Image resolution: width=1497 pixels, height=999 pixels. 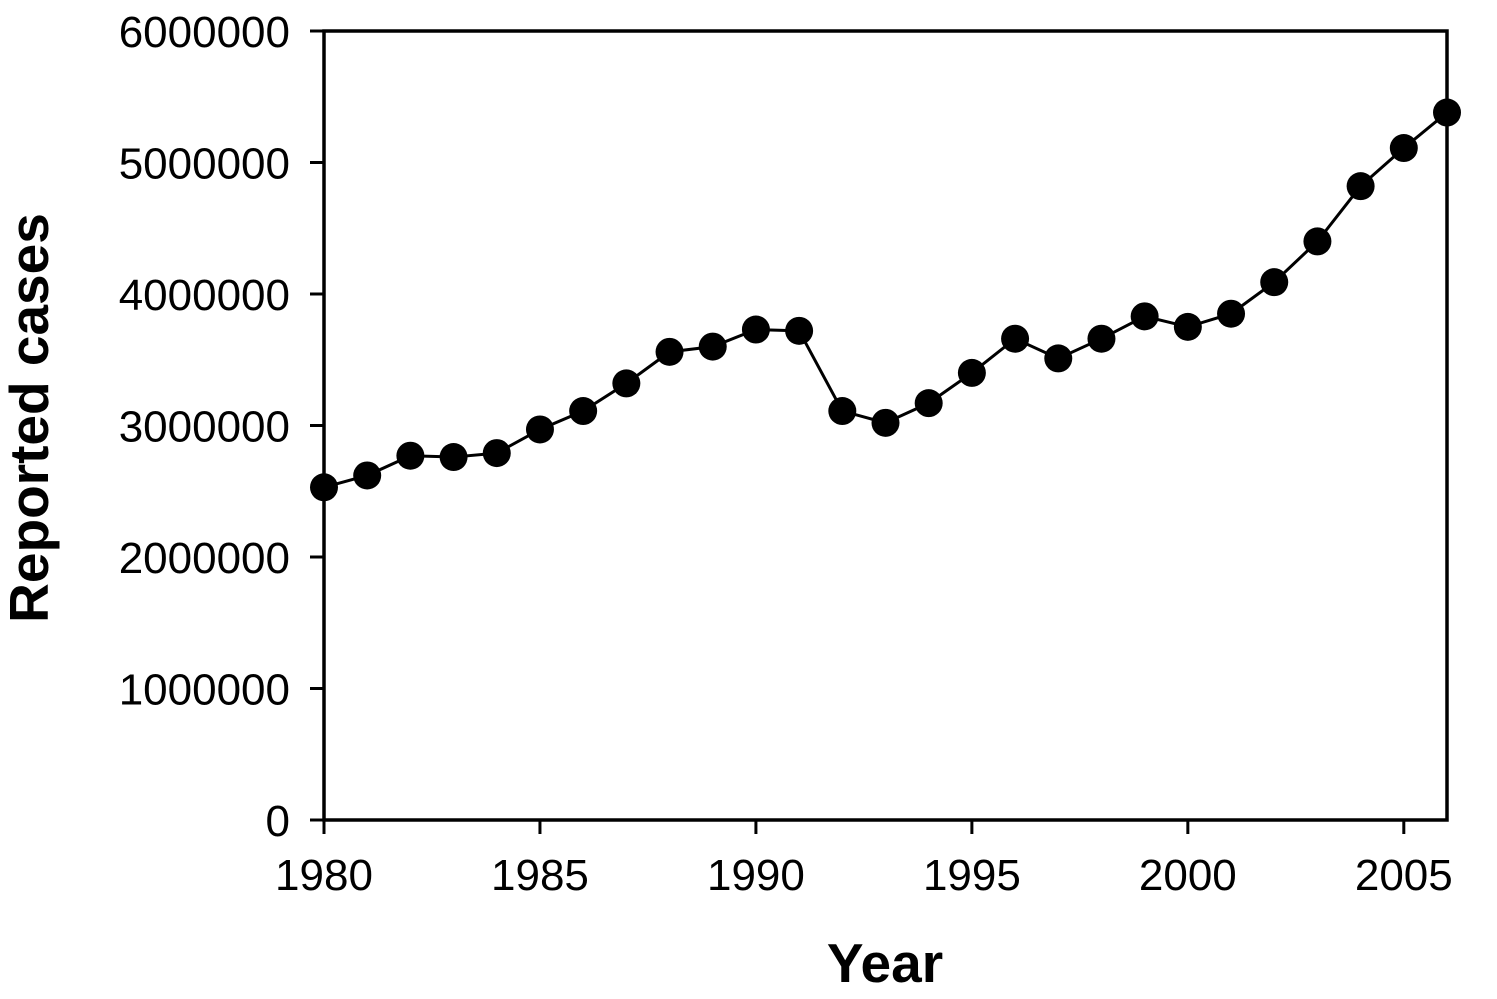 I want to click on data-point-2001, so click(x=1231, y=313).